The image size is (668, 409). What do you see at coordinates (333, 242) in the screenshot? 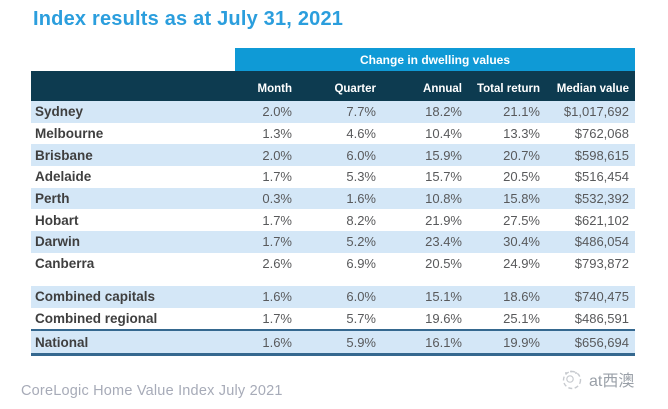
I see `table-row: Darwin 1.7% 5.2% 23.4% 30.4% $486,054` at bounding box center [333, 242].